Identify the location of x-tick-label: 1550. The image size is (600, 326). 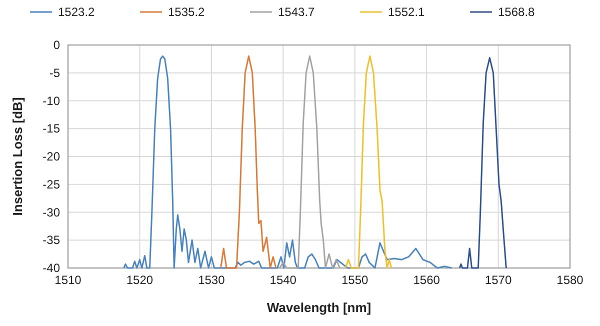
(355, 280).